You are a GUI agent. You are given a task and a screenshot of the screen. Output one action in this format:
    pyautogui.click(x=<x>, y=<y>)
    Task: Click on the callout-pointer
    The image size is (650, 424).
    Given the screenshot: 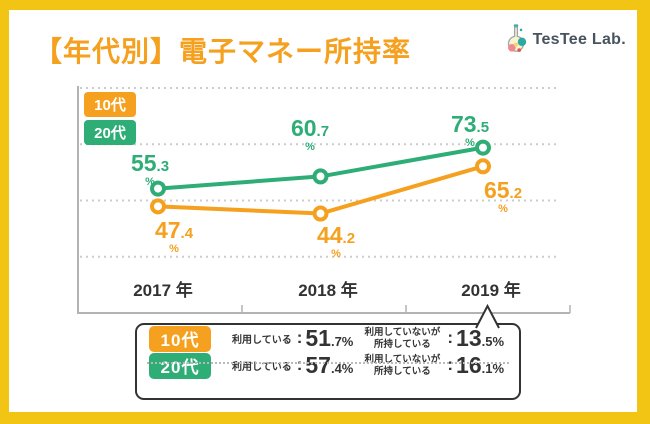 What is the action you would take?
    pyautogui.click(x=487, y=316)
    